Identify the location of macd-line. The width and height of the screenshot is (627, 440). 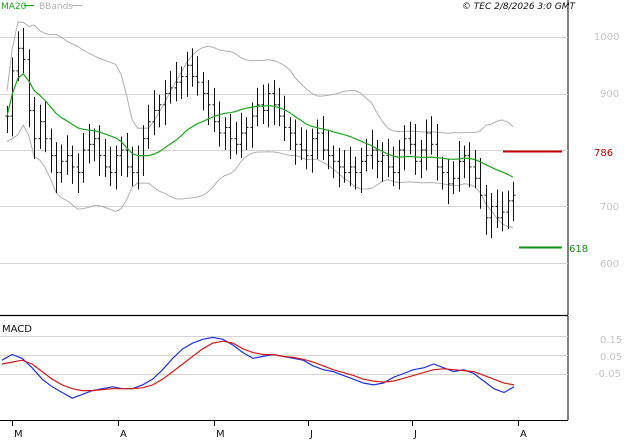
(258, 367).